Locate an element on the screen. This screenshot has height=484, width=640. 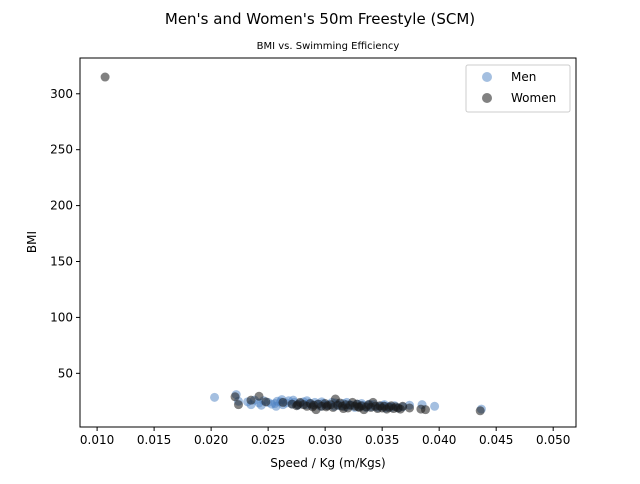
x-tick-label: 0.025 is located at coordinates (268, 440).